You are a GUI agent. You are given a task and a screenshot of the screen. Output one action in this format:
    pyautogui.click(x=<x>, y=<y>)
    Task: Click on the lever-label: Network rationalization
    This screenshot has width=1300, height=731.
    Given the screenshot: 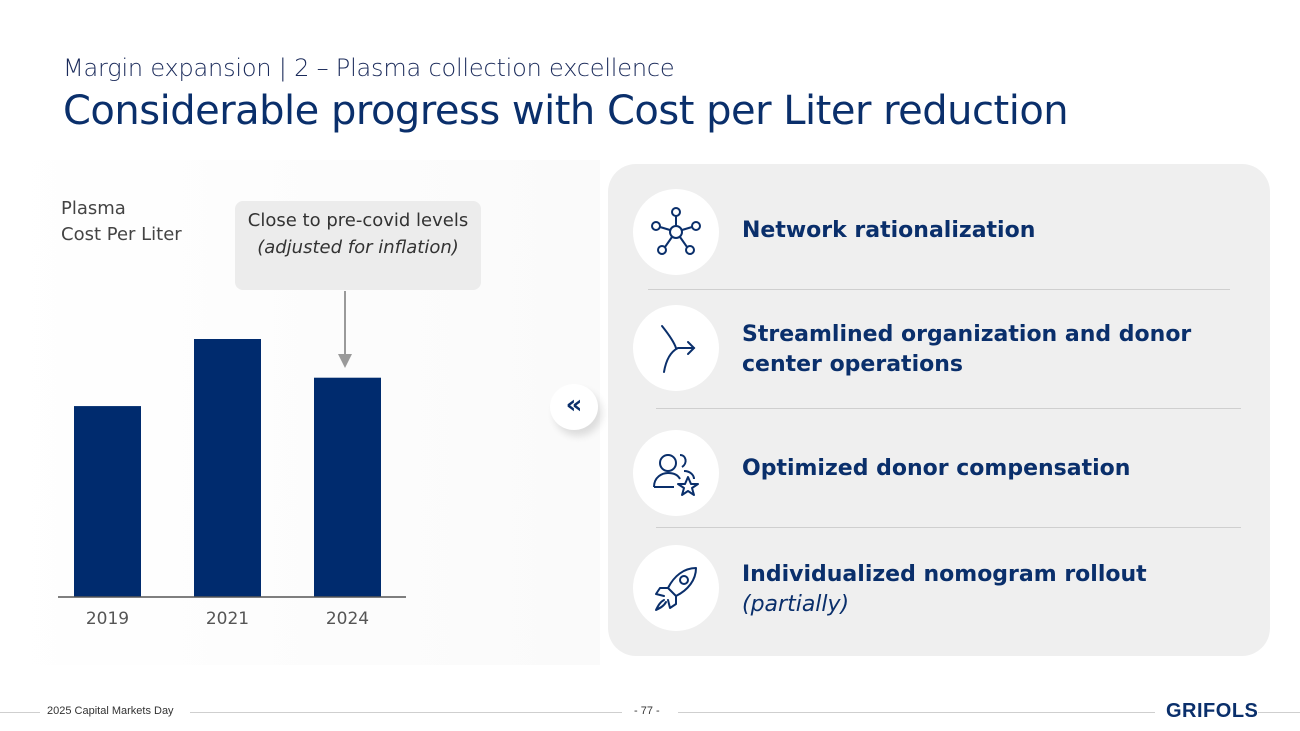 What is the action you would take?
    pyautogui.click(x=889, y=230)
    